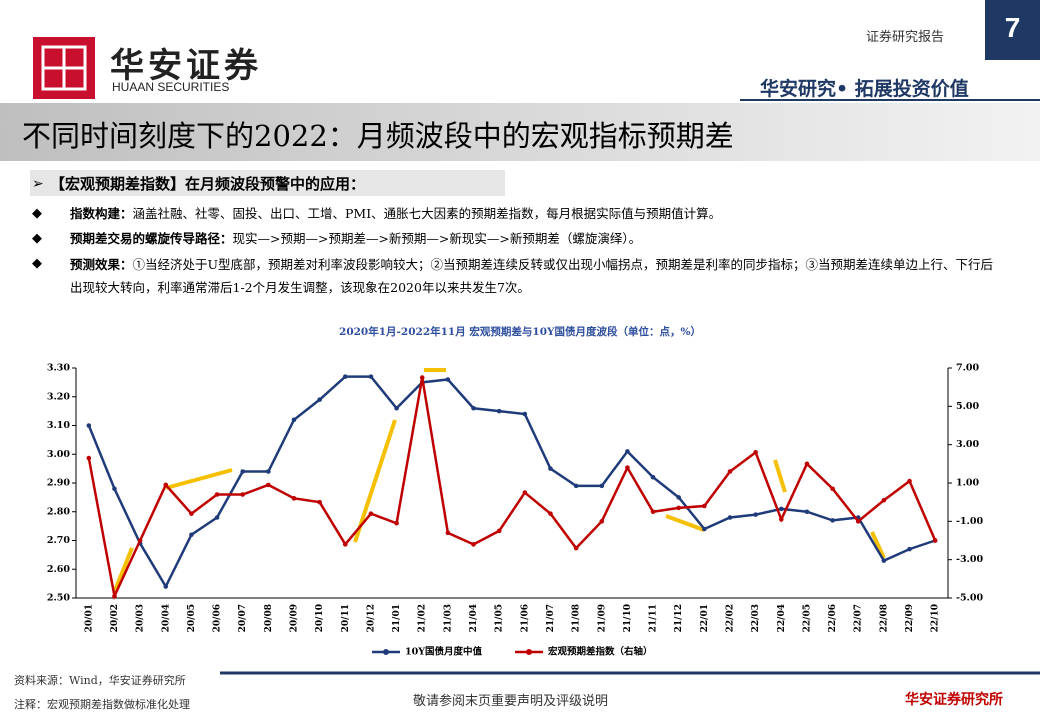 The image size is (1040, 720). I want to click on x-tick-label: 22/09, so click(910, 618).